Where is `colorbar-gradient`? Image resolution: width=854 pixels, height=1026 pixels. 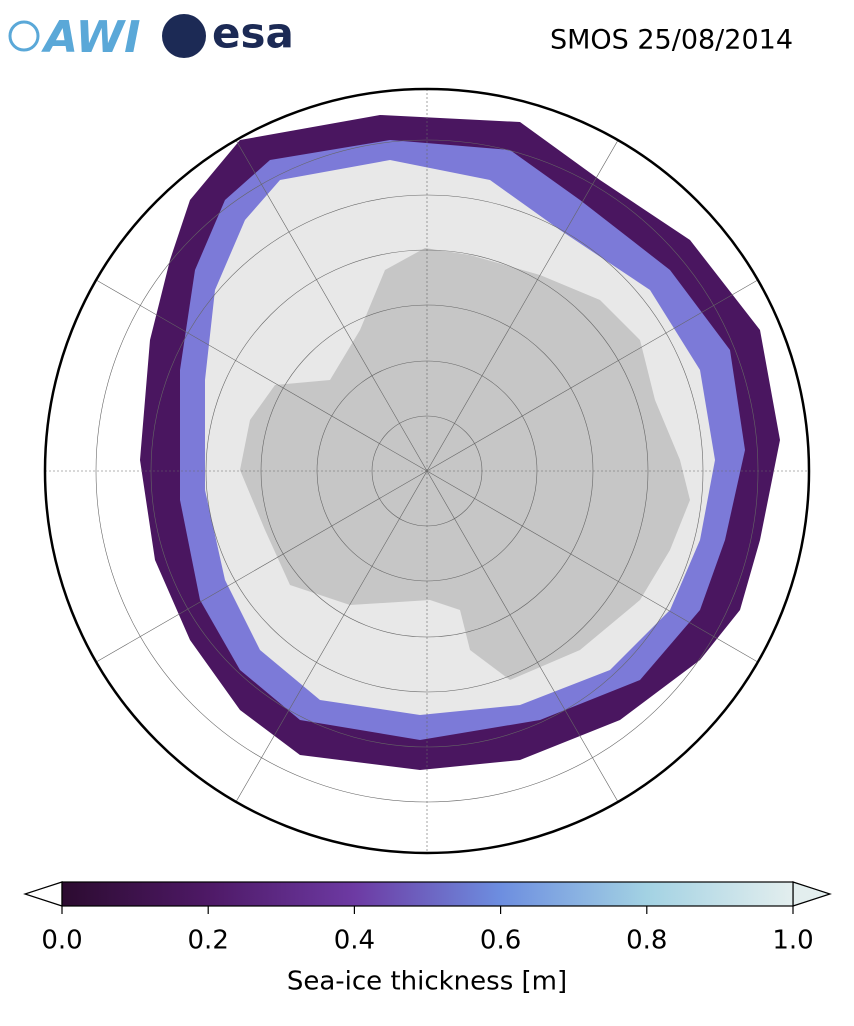
colorbar-gradient is located at coordinates (427, 894).